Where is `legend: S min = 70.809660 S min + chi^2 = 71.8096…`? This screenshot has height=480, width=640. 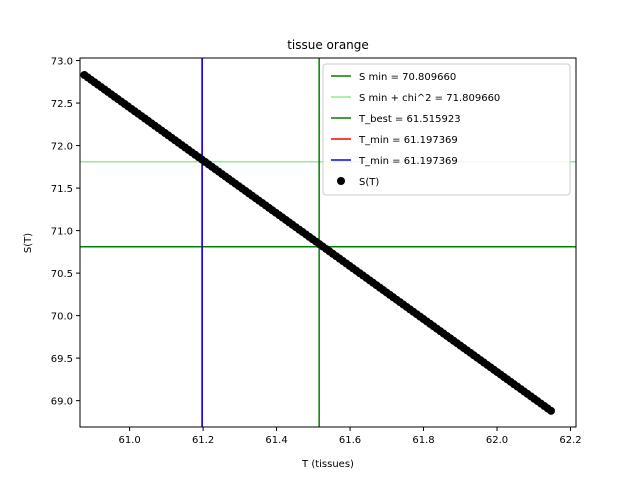
legend: S min = 70.809660 S min + chi^2 = 71.8096… is located at coordinates (446, 129).